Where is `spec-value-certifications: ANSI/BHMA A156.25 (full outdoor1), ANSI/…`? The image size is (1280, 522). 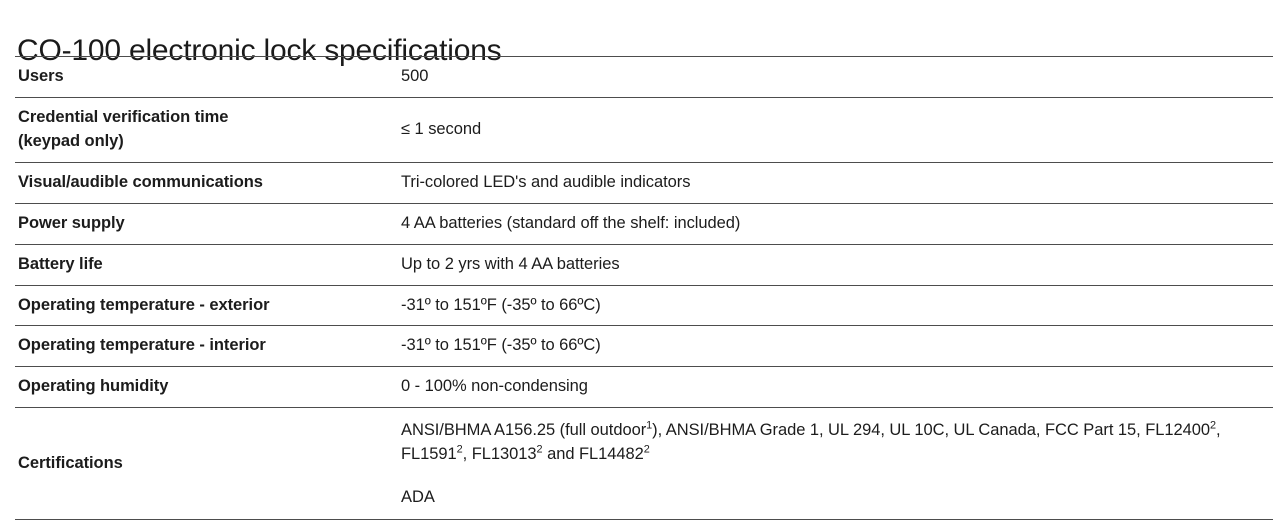
spec-value-certifications: ANSI/BHMA A156.25 (full outdoor1), ANSI/… is located at coordinates (837, 464).